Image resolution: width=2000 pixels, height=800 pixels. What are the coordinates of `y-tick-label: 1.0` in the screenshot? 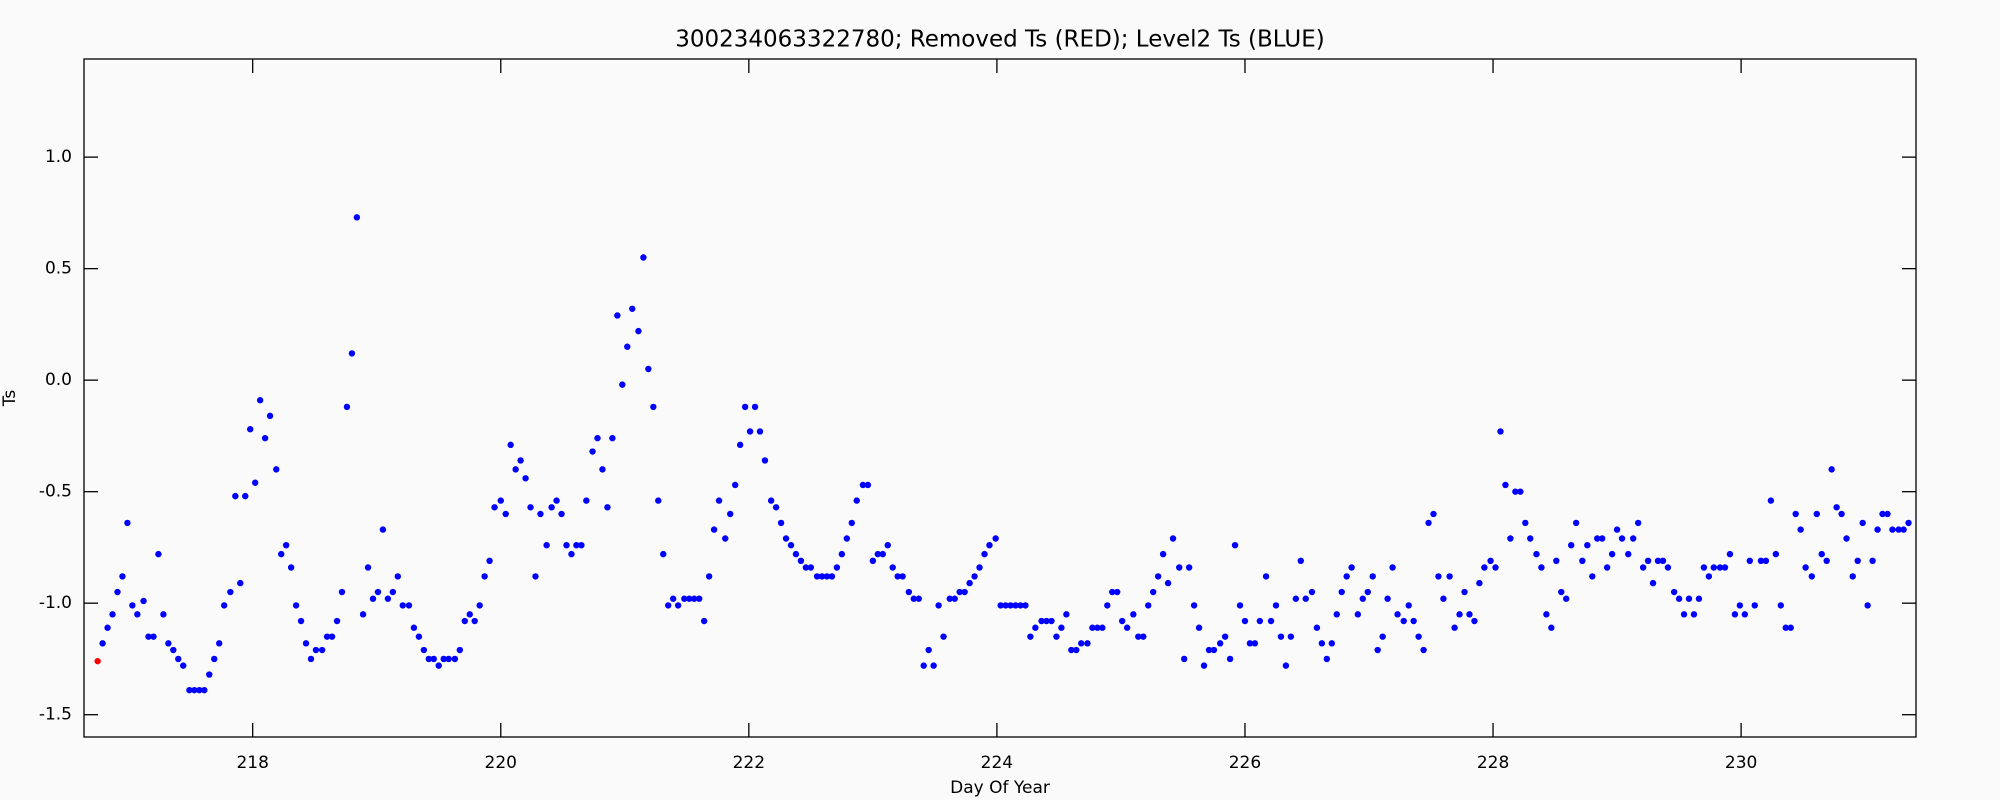 It's located at (58, 157).